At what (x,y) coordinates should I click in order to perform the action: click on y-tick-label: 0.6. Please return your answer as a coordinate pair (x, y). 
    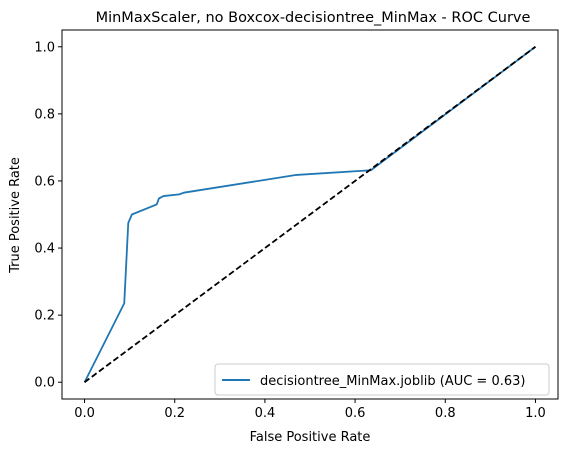
    Looking at the image, I should click on (44, 181).